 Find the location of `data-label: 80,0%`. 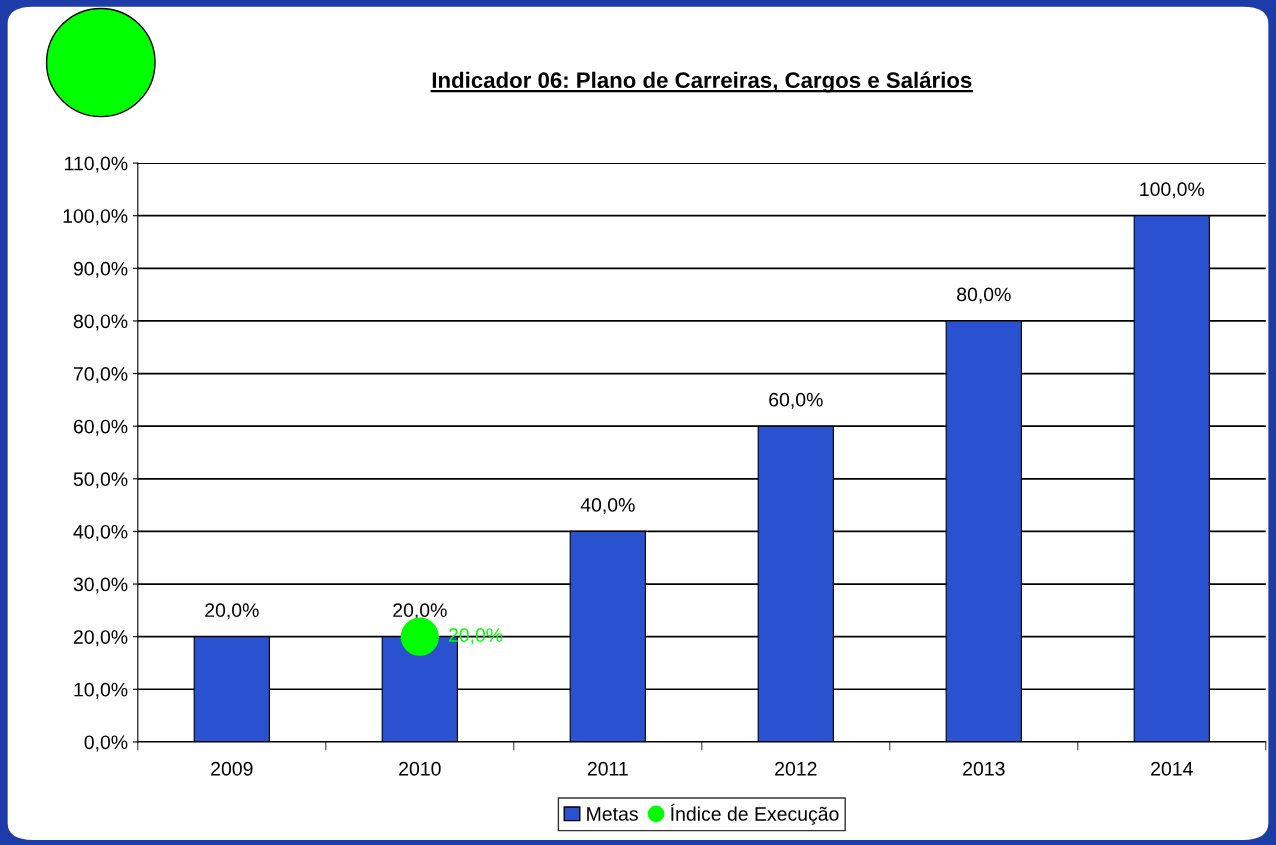

data-label: 80,0% is located at coordinates (984, 295).